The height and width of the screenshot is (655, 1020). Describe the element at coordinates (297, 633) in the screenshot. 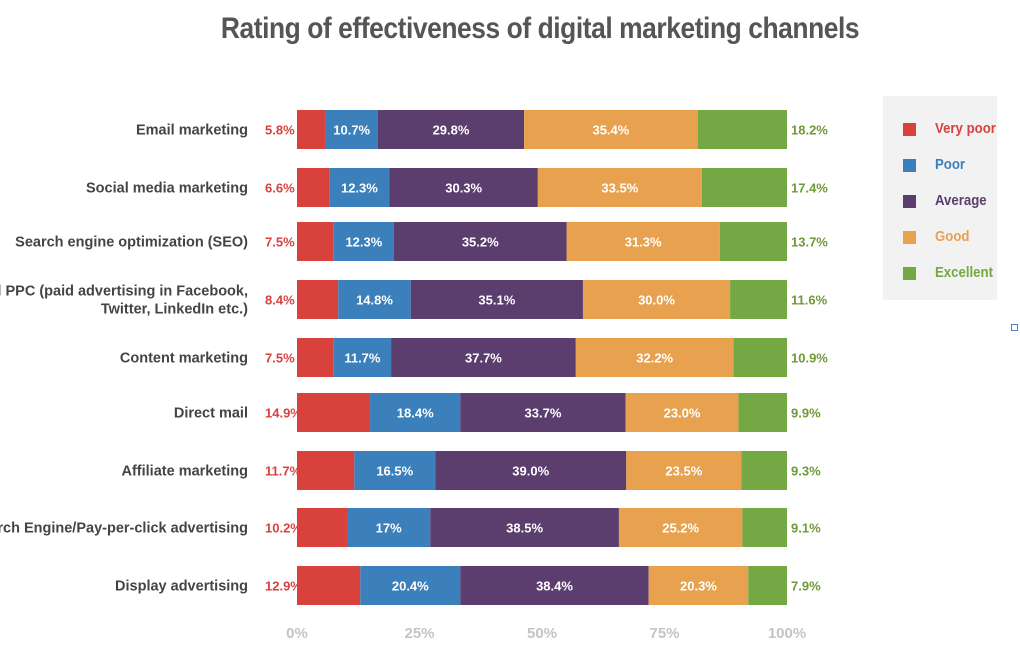

I see `x-tick-label: 0%` at that location.